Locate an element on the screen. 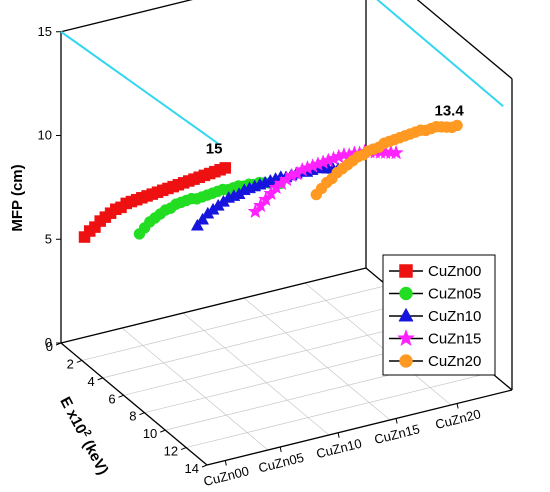 The image size is (550, 492). energy-tick-label: 8 is located at coordinates (132, 416).